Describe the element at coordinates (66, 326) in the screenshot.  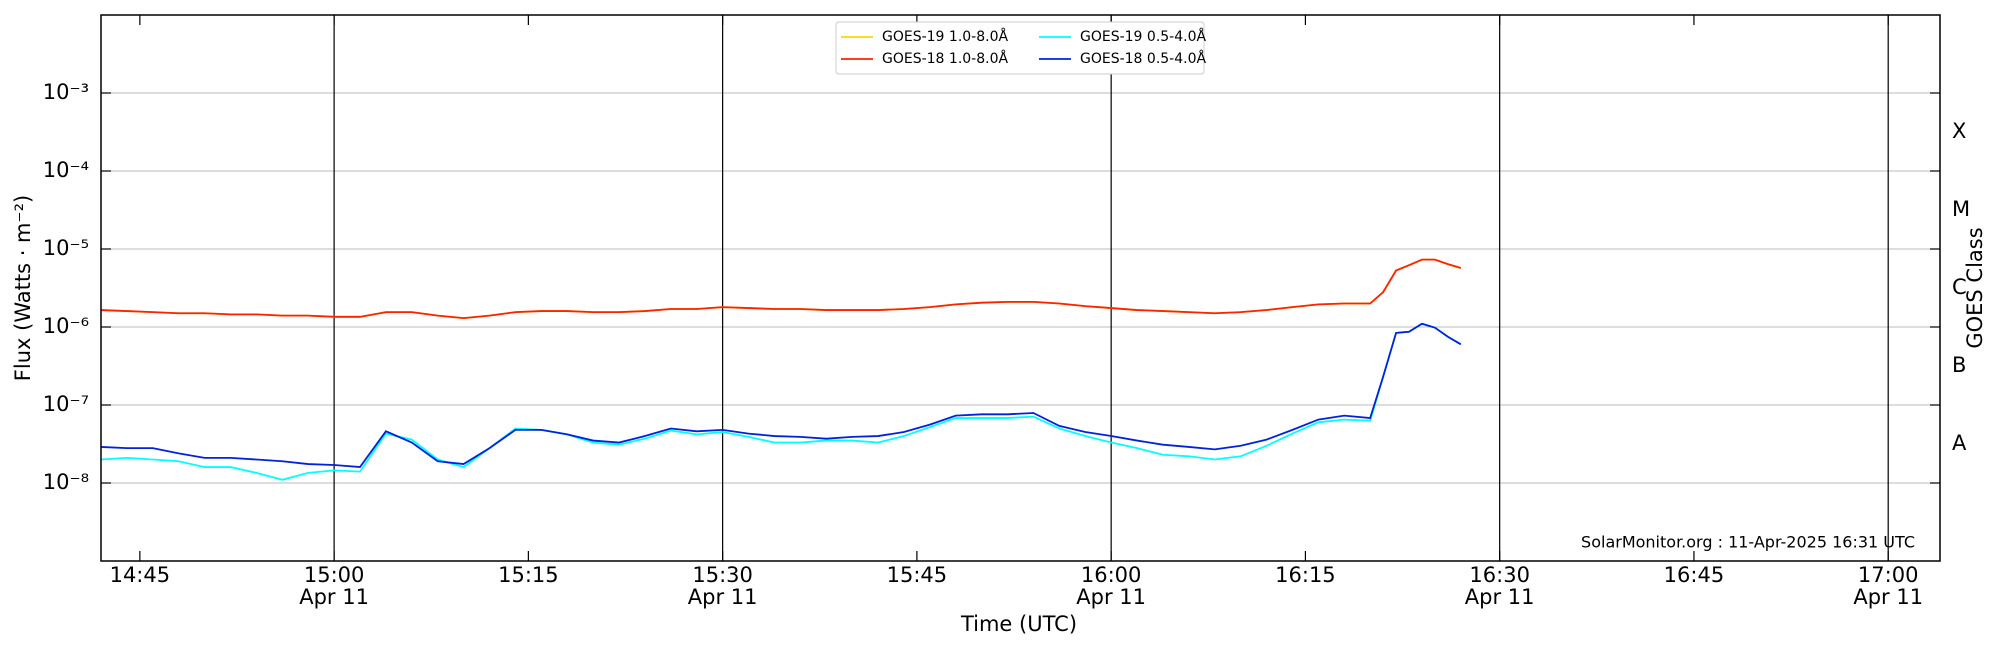
I see `y-tick-label: 10⁻⁶` at that location.